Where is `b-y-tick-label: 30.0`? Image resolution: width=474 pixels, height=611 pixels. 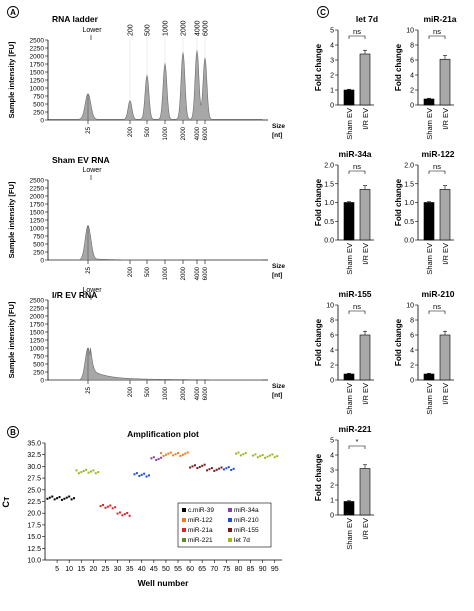 b-y-tick-label: 30.0 is located at coordinates (34, 467).